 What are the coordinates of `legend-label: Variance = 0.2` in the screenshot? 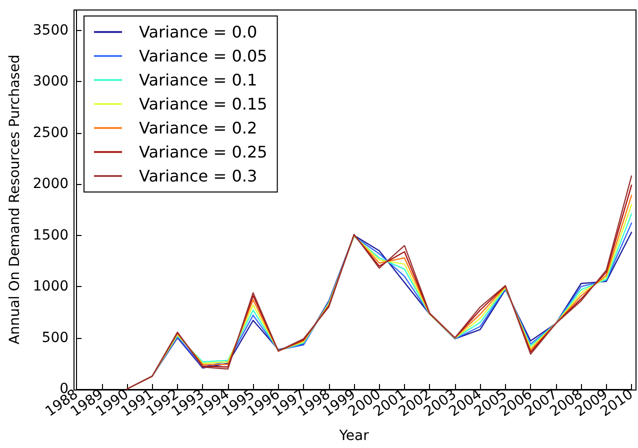 It's located at (198, 128).